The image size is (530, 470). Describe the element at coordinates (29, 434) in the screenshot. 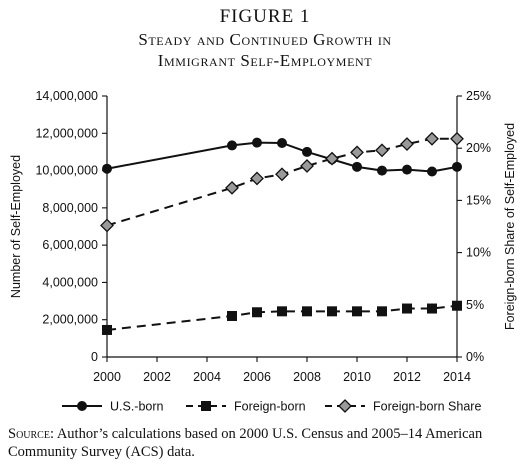

I see `source-lead: Source` at that location.